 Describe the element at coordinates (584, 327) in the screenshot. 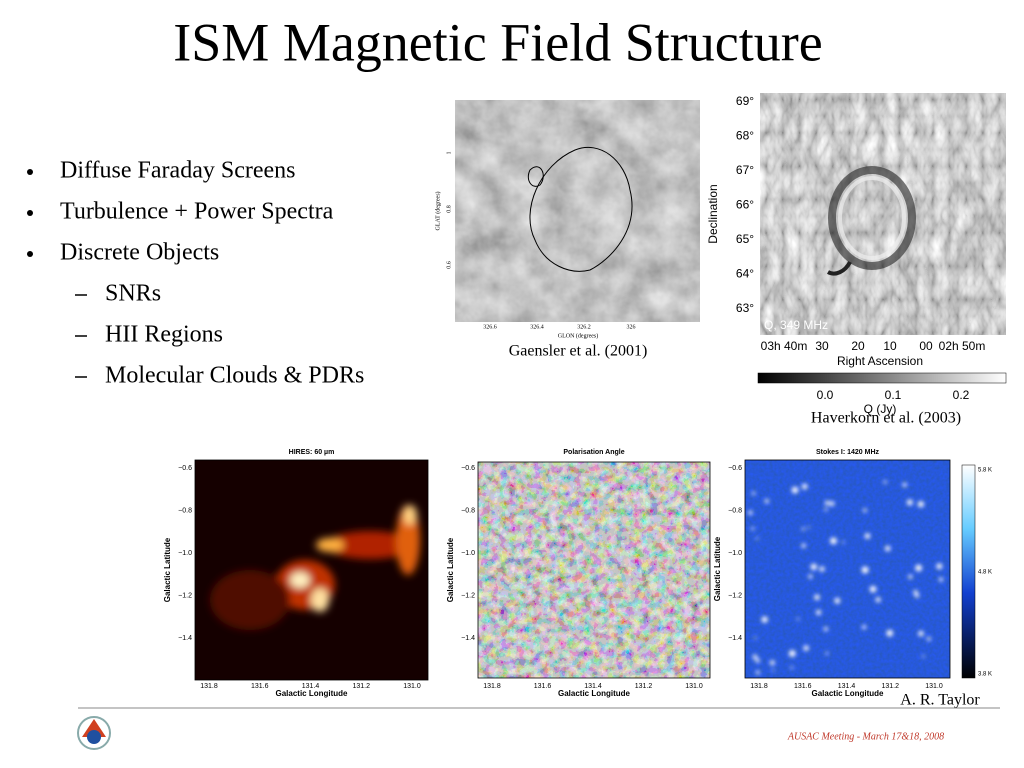

I see `x-tick-label: 326.2` at that location.